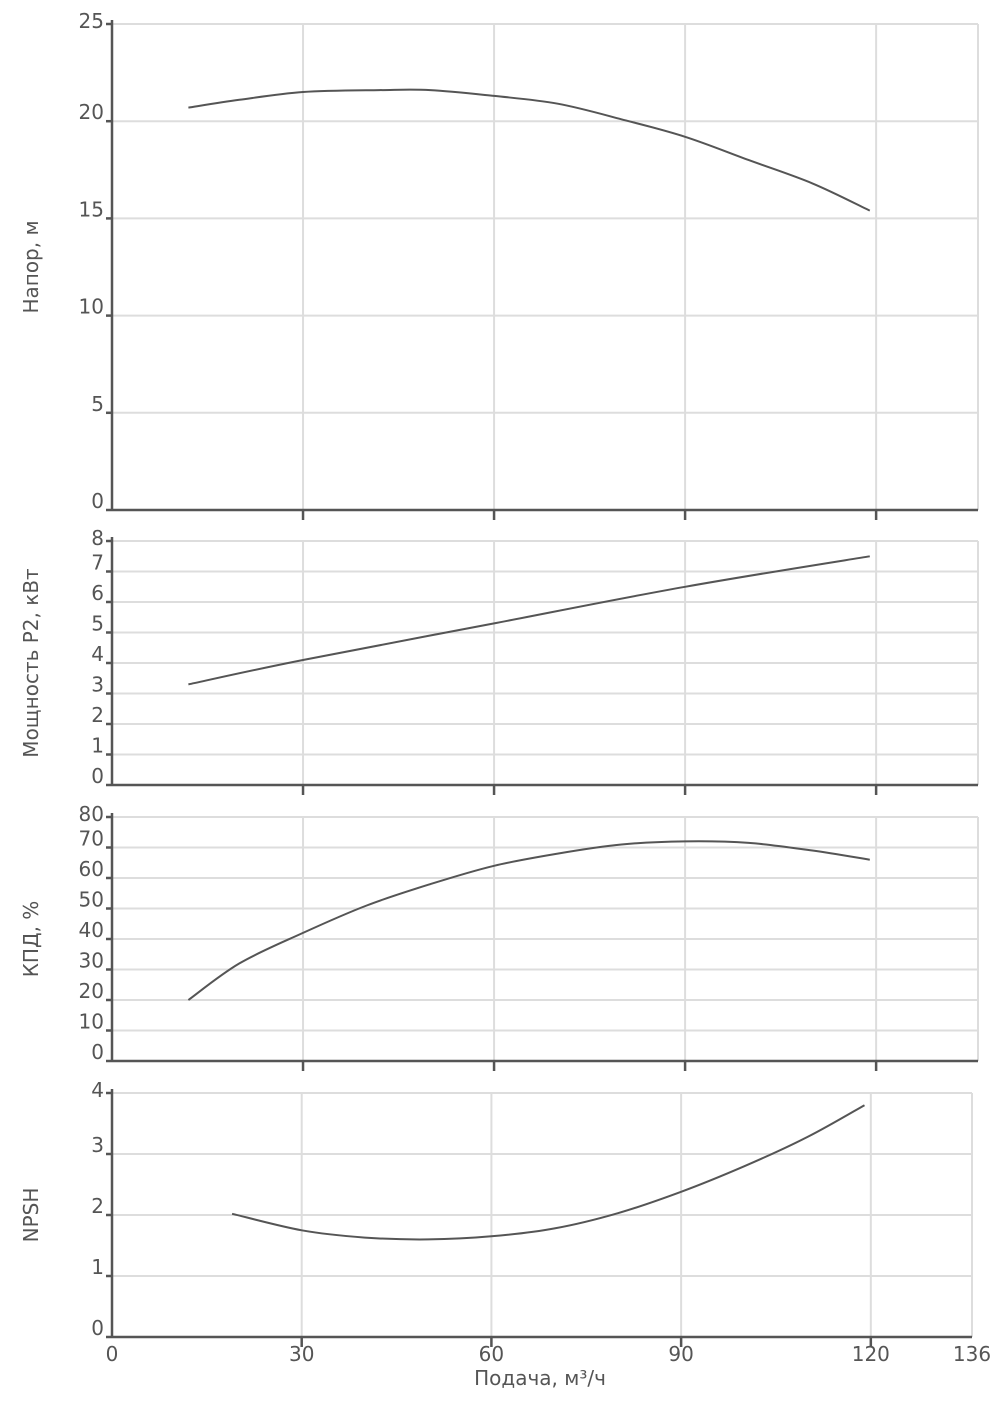  I want to click on y-tick-label: 25, so click(91, 21).